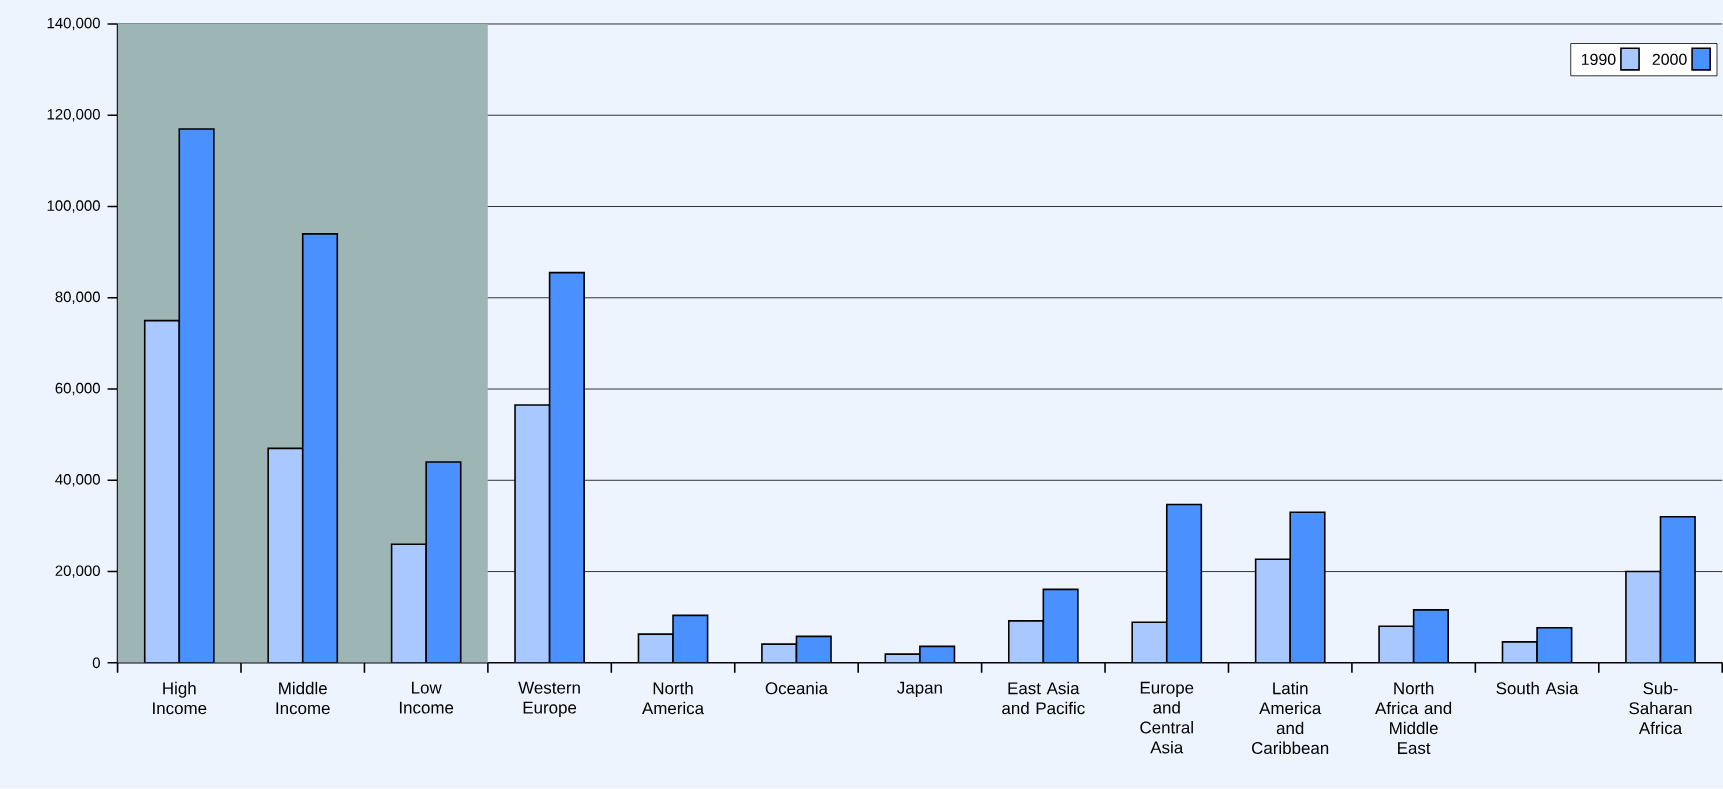  What do you see at coordinates (77, 389) in the screenshot?
I see `y-tick-label: 60,000` at bounding box center [77, 389].